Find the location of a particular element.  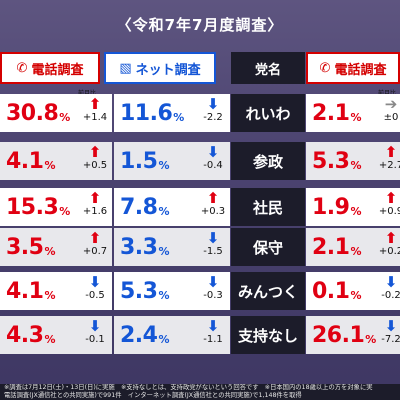

header-party-label: 党名 is located at coordinates (267, 70).